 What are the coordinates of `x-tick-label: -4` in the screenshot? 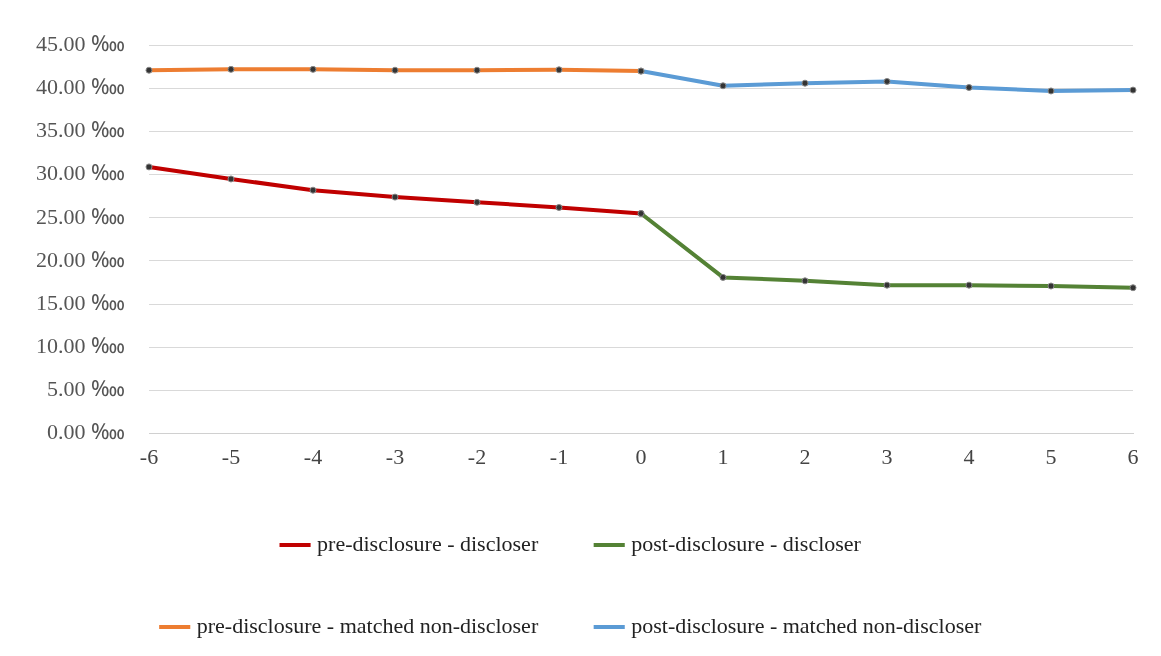 It's located at (313, 456).